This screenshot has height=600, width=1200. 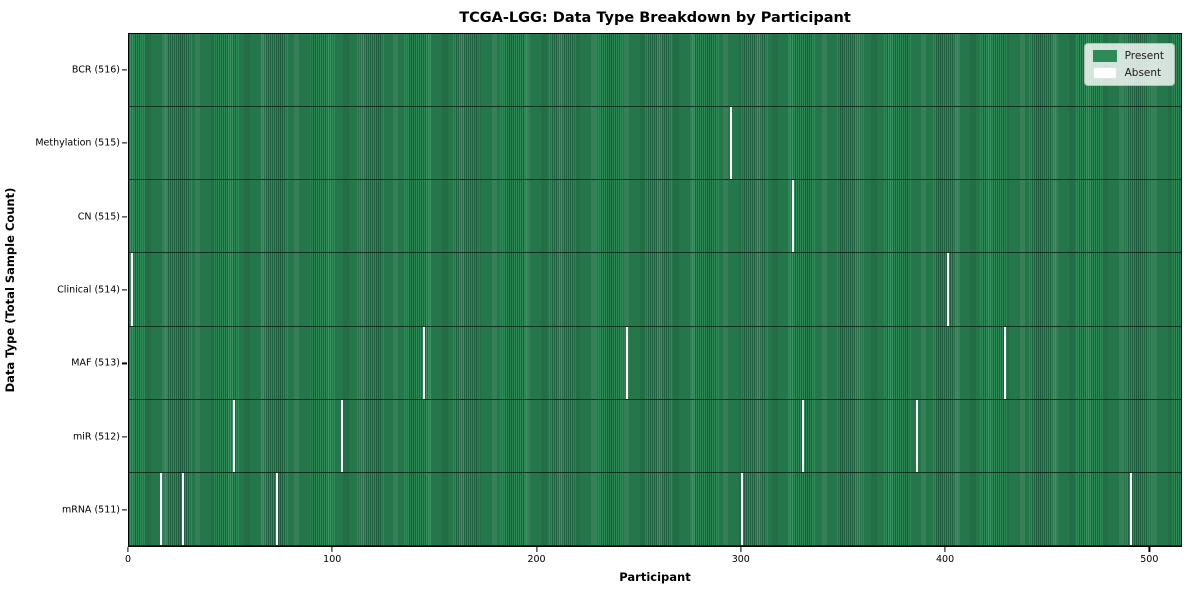 What do you see at coordinates (1129, 64) in the screenshot?
I see `legend: Present Absent` at bounding box center [1129, 64].